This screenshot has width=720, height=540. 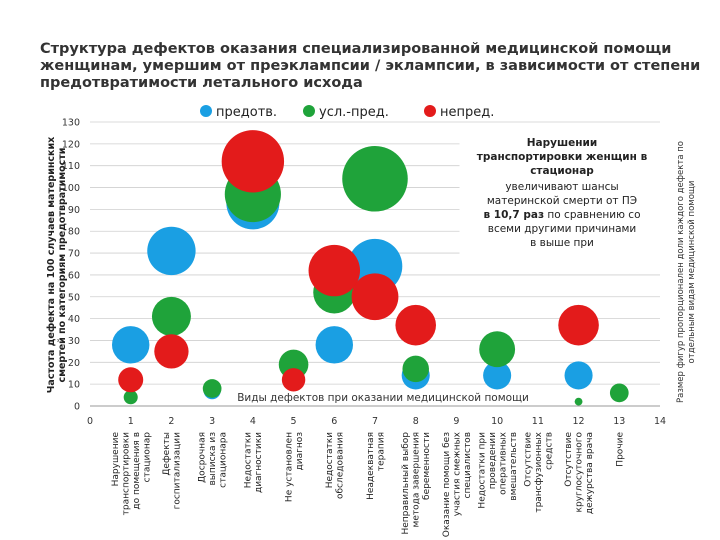 I want to click on legend: предотв. усл.-пред. непред., so click(x=347, y=112).